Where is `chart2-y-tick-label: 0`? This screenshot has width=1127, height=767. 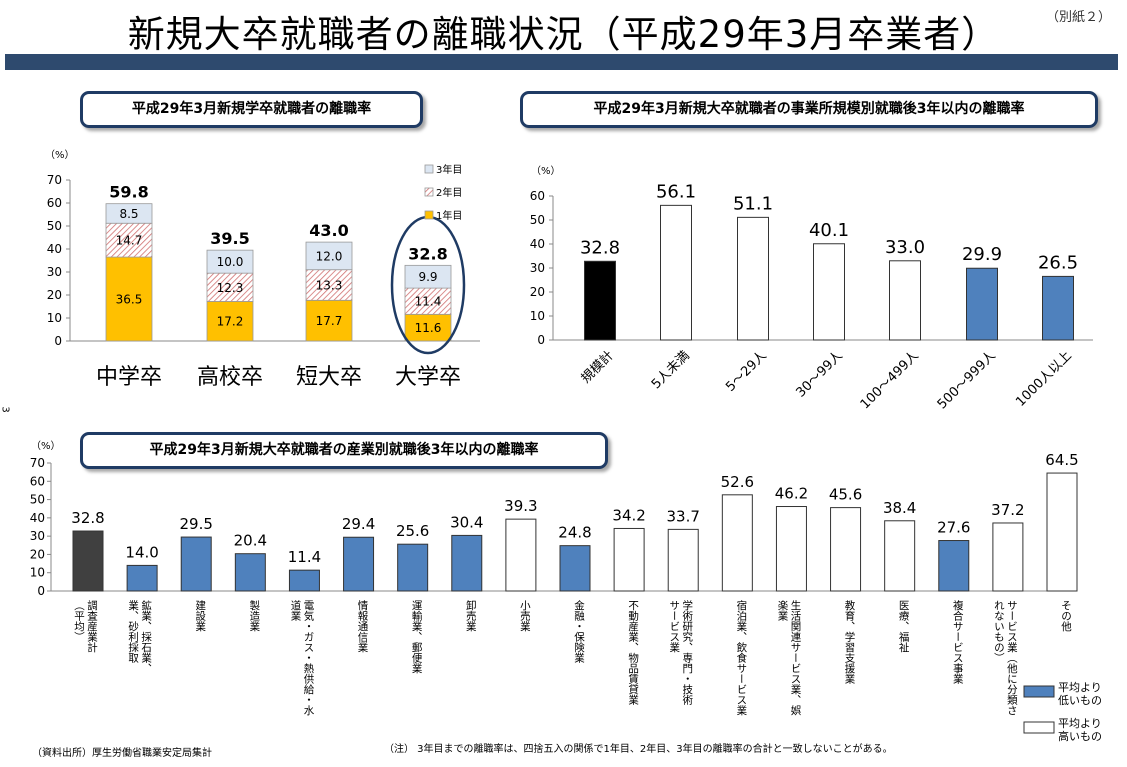 chart2-y-tick-label: 0 is located at coordinates (541, 340).